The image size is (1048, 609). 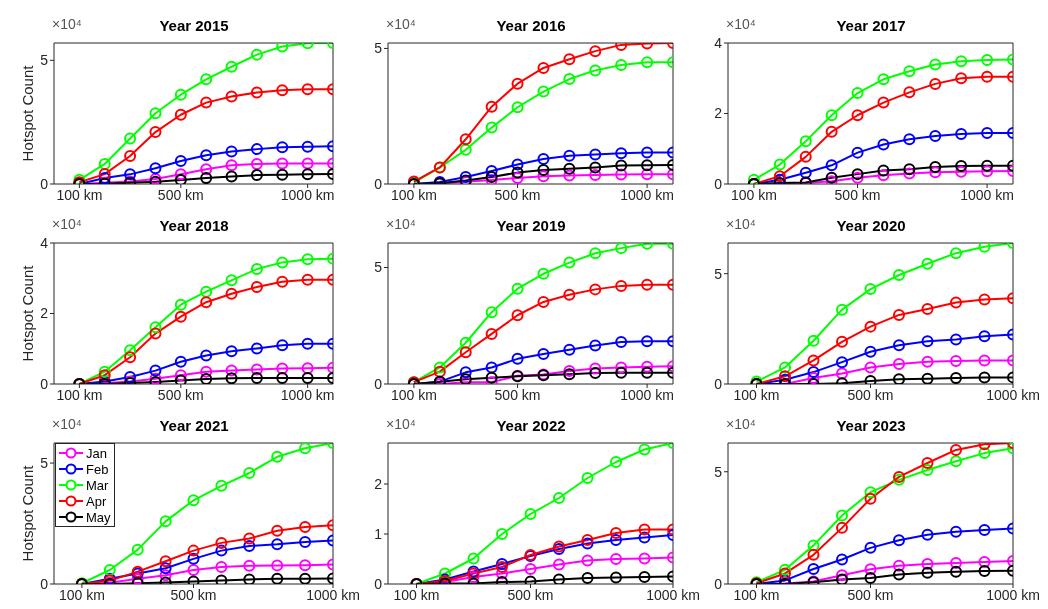 I want to click on chart-title: Year 2021, so click(x=194, y=425).